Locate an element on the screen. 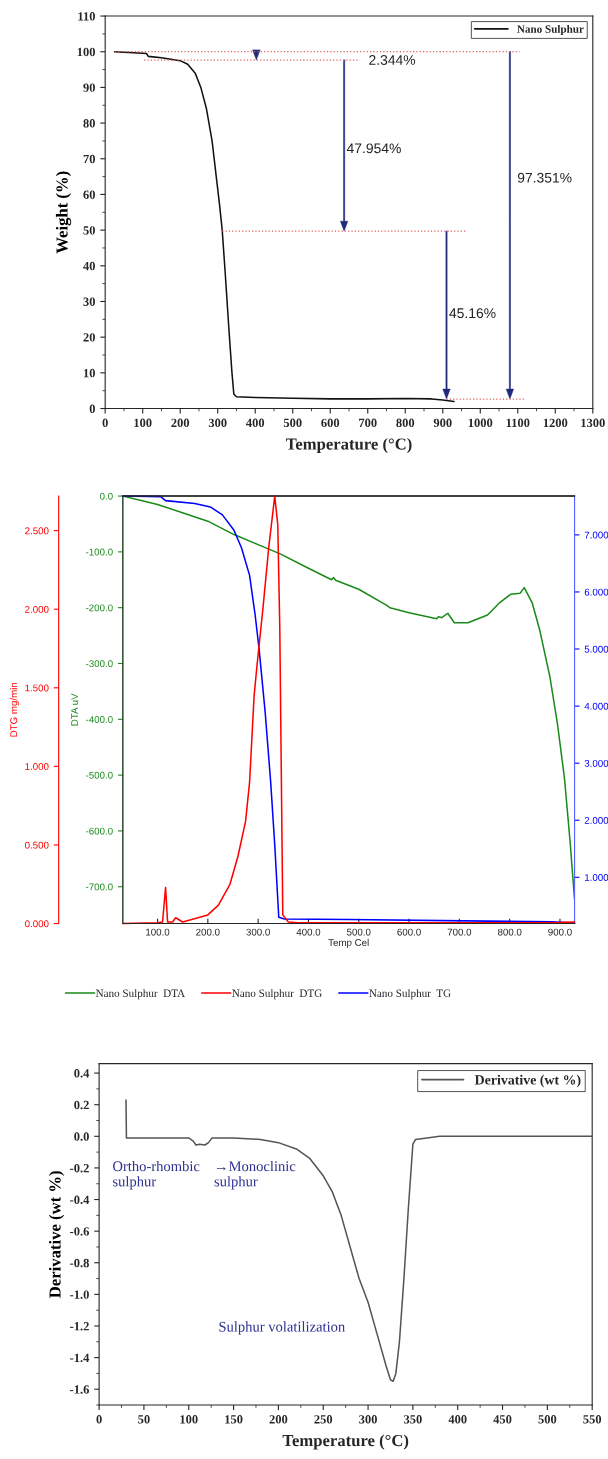 This screenshot has width=608, height=1459. legend-label: Nano Sulphur is located at coordinates (550, 30).